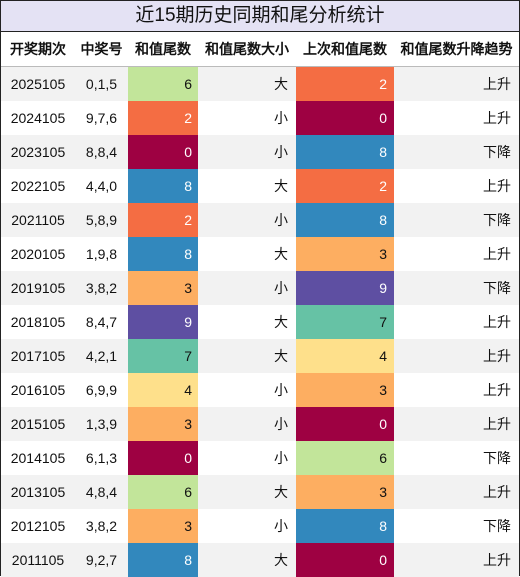 The image size is (520, 577). Describe the element at coordinates (101, 254) in the screenshot. I see `numbers-cell: 1,9,8` at that location.